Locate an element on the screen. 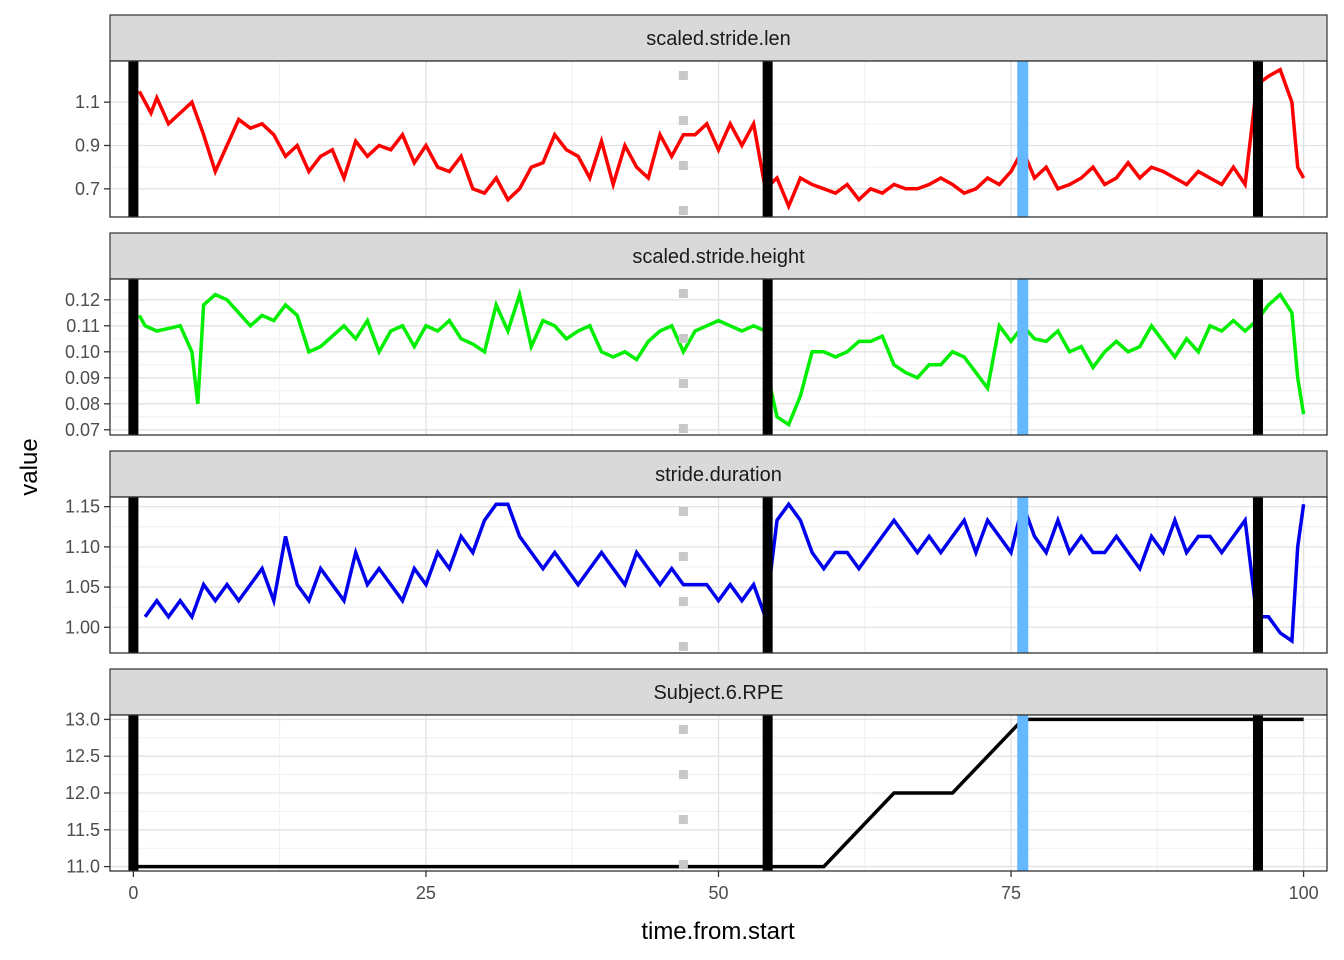 This screenshot has width=1344, height=960. x-tick-label: 75 is located at coordinates (1011, 893).